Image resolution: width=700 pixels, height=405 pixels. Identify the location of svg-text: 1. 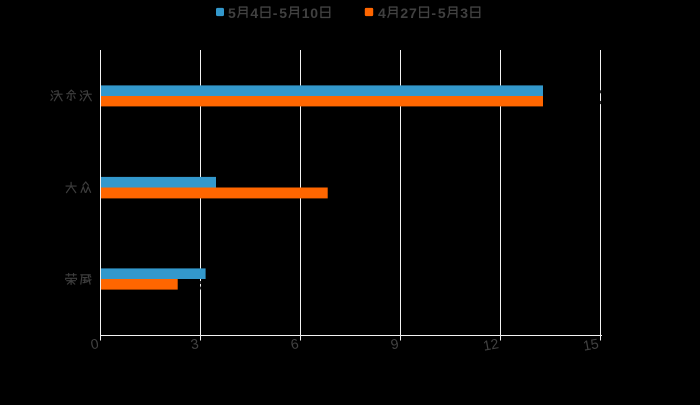
(306, 13).